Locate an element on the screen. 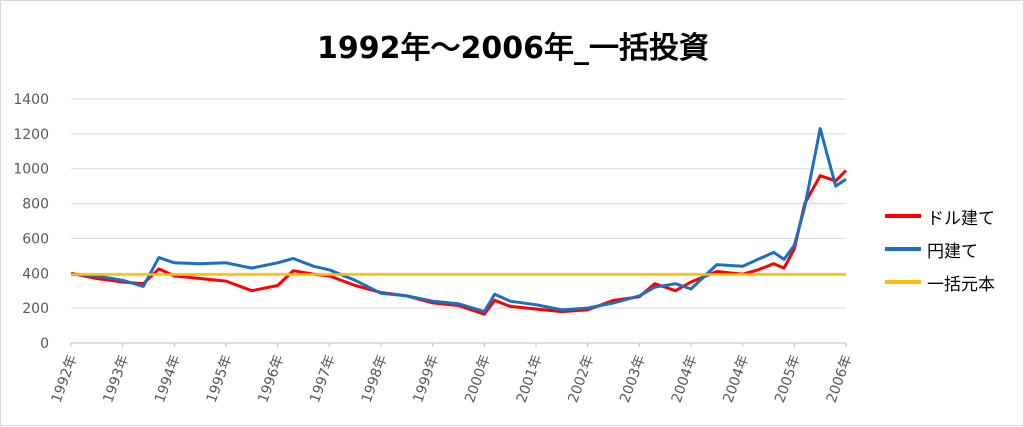 The image size is (1024, 427). chart-legend: ドル建て 円建て 一括元本 is located at coordinates (940, 250).